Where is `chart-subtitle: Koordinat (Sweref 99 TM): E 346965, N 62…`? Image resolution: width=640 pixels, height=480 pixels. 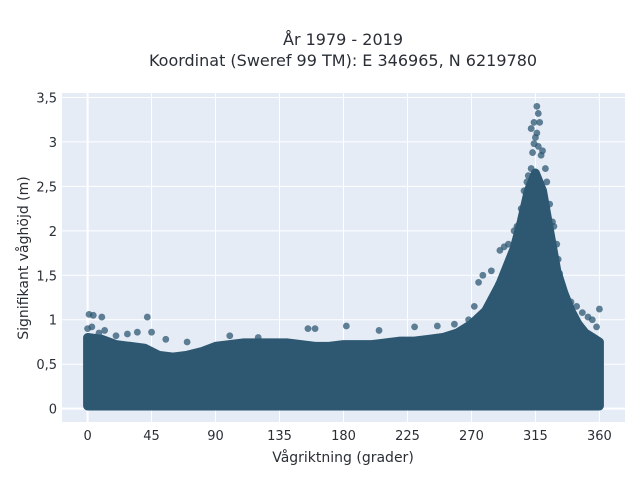
chart-subtitle: Koordinat (Sweref 99 TM): E 346965, N 62… is located at coordinates (343, 60).